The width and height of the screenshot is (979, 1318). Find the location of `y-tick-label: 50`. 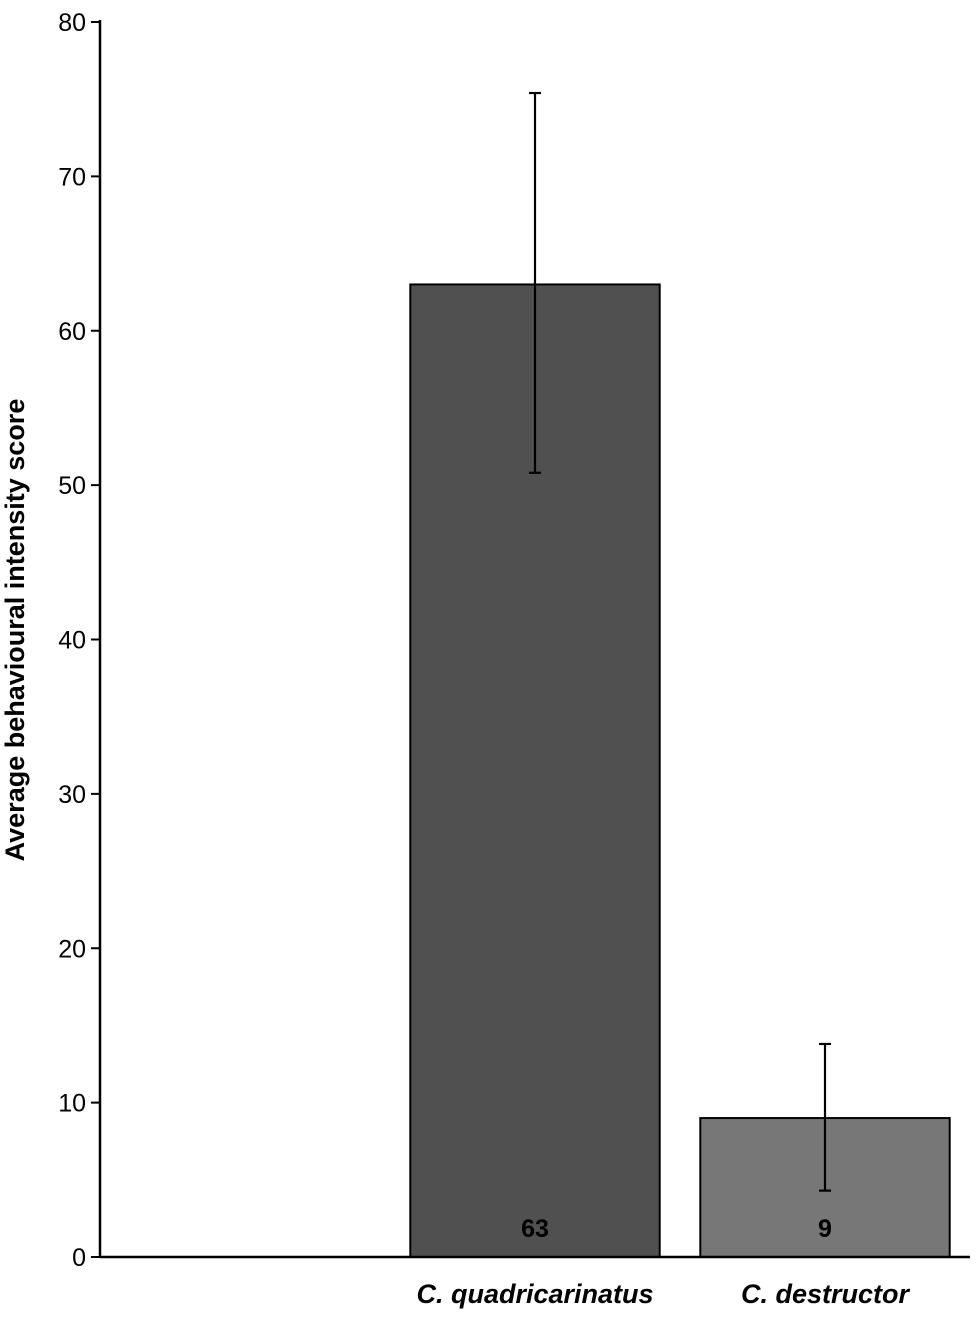

y-tick-label: 50 is located at coordinates (72, 486).